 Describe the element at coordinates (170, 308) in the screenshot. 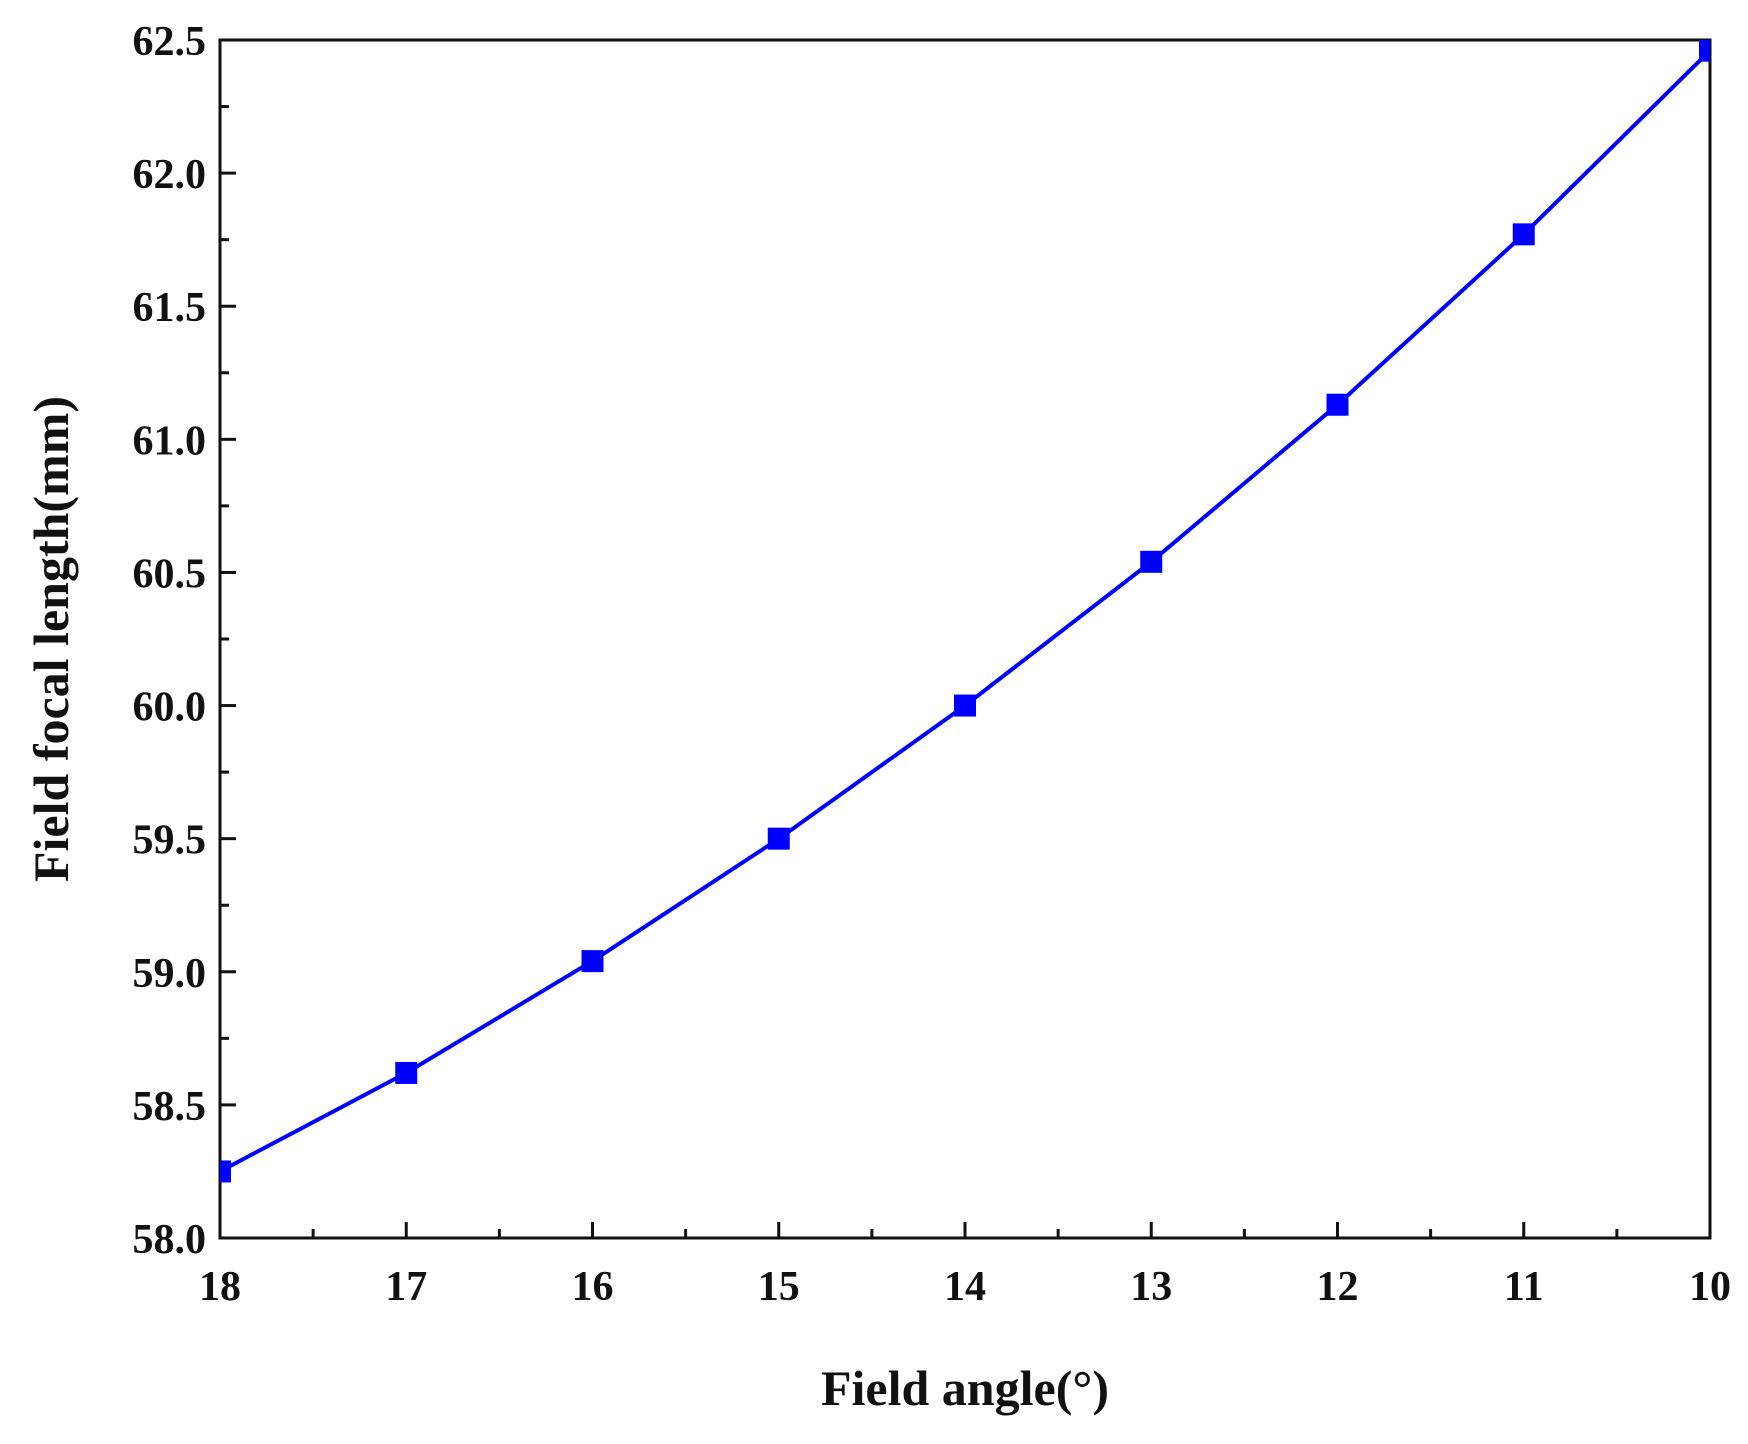

I see `y-tick-label: 61.5` at that location.